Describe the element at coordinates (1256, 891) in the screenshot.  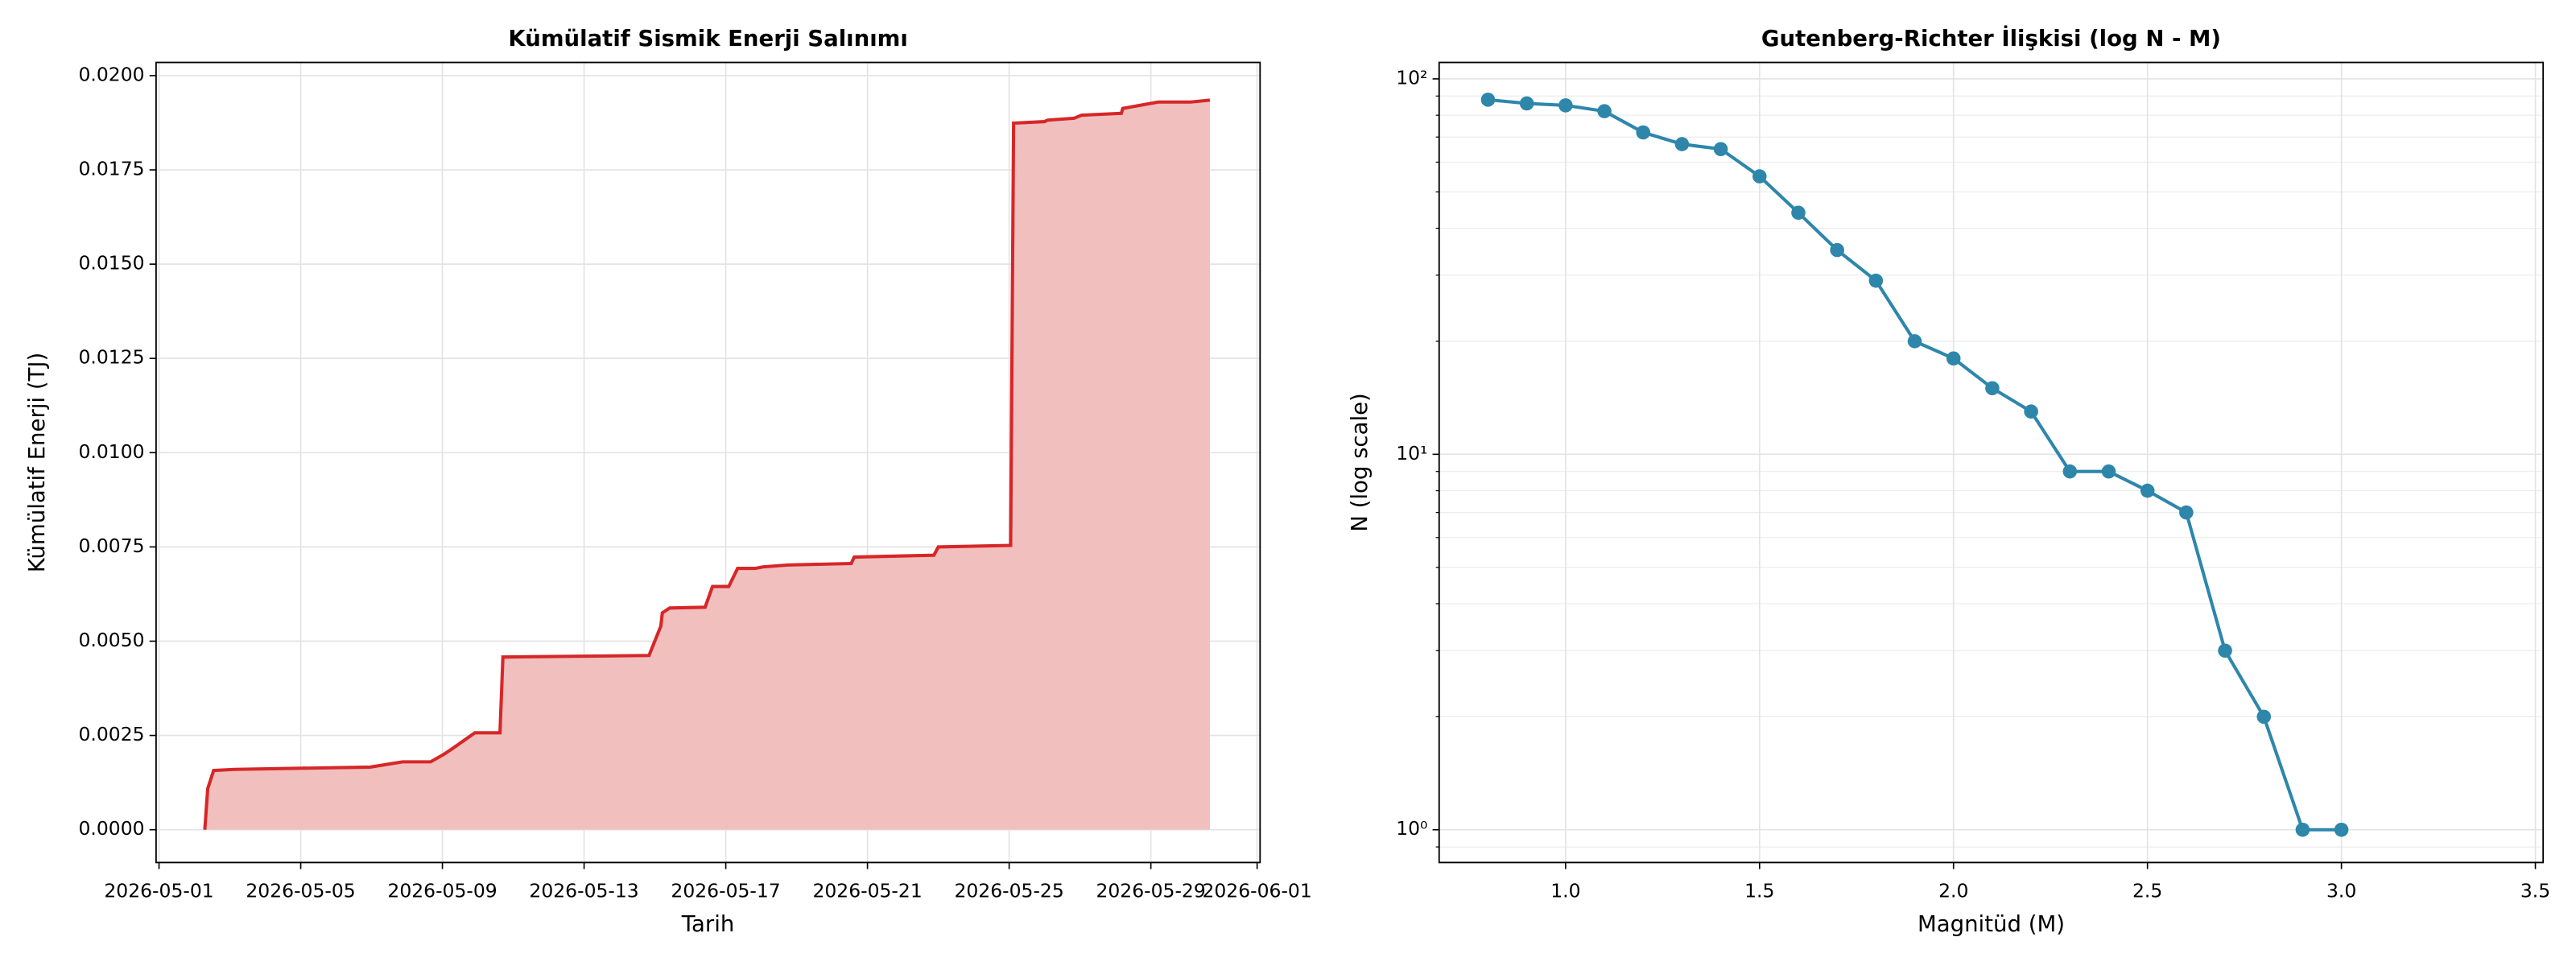
I see `x-tick-label: 2026-06-01` at that location.